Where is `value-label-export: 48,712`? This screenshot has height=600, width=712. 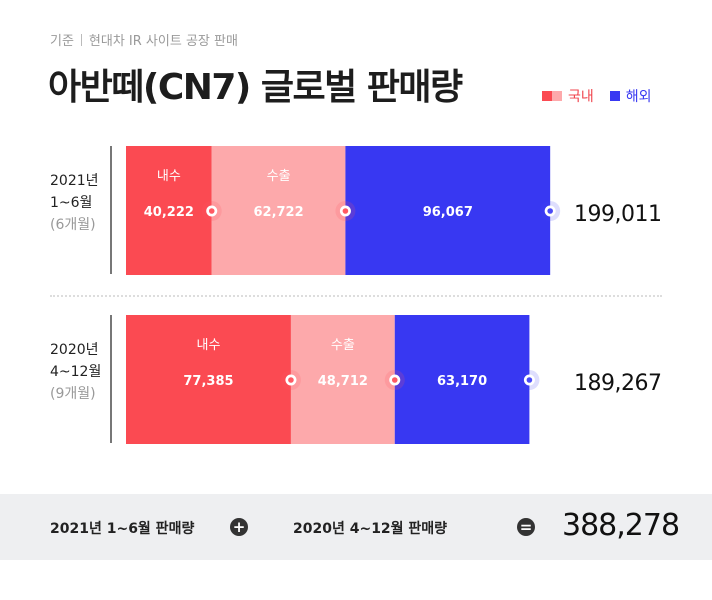
value-label-export: 48,712 is located at coordinates (343, 381).